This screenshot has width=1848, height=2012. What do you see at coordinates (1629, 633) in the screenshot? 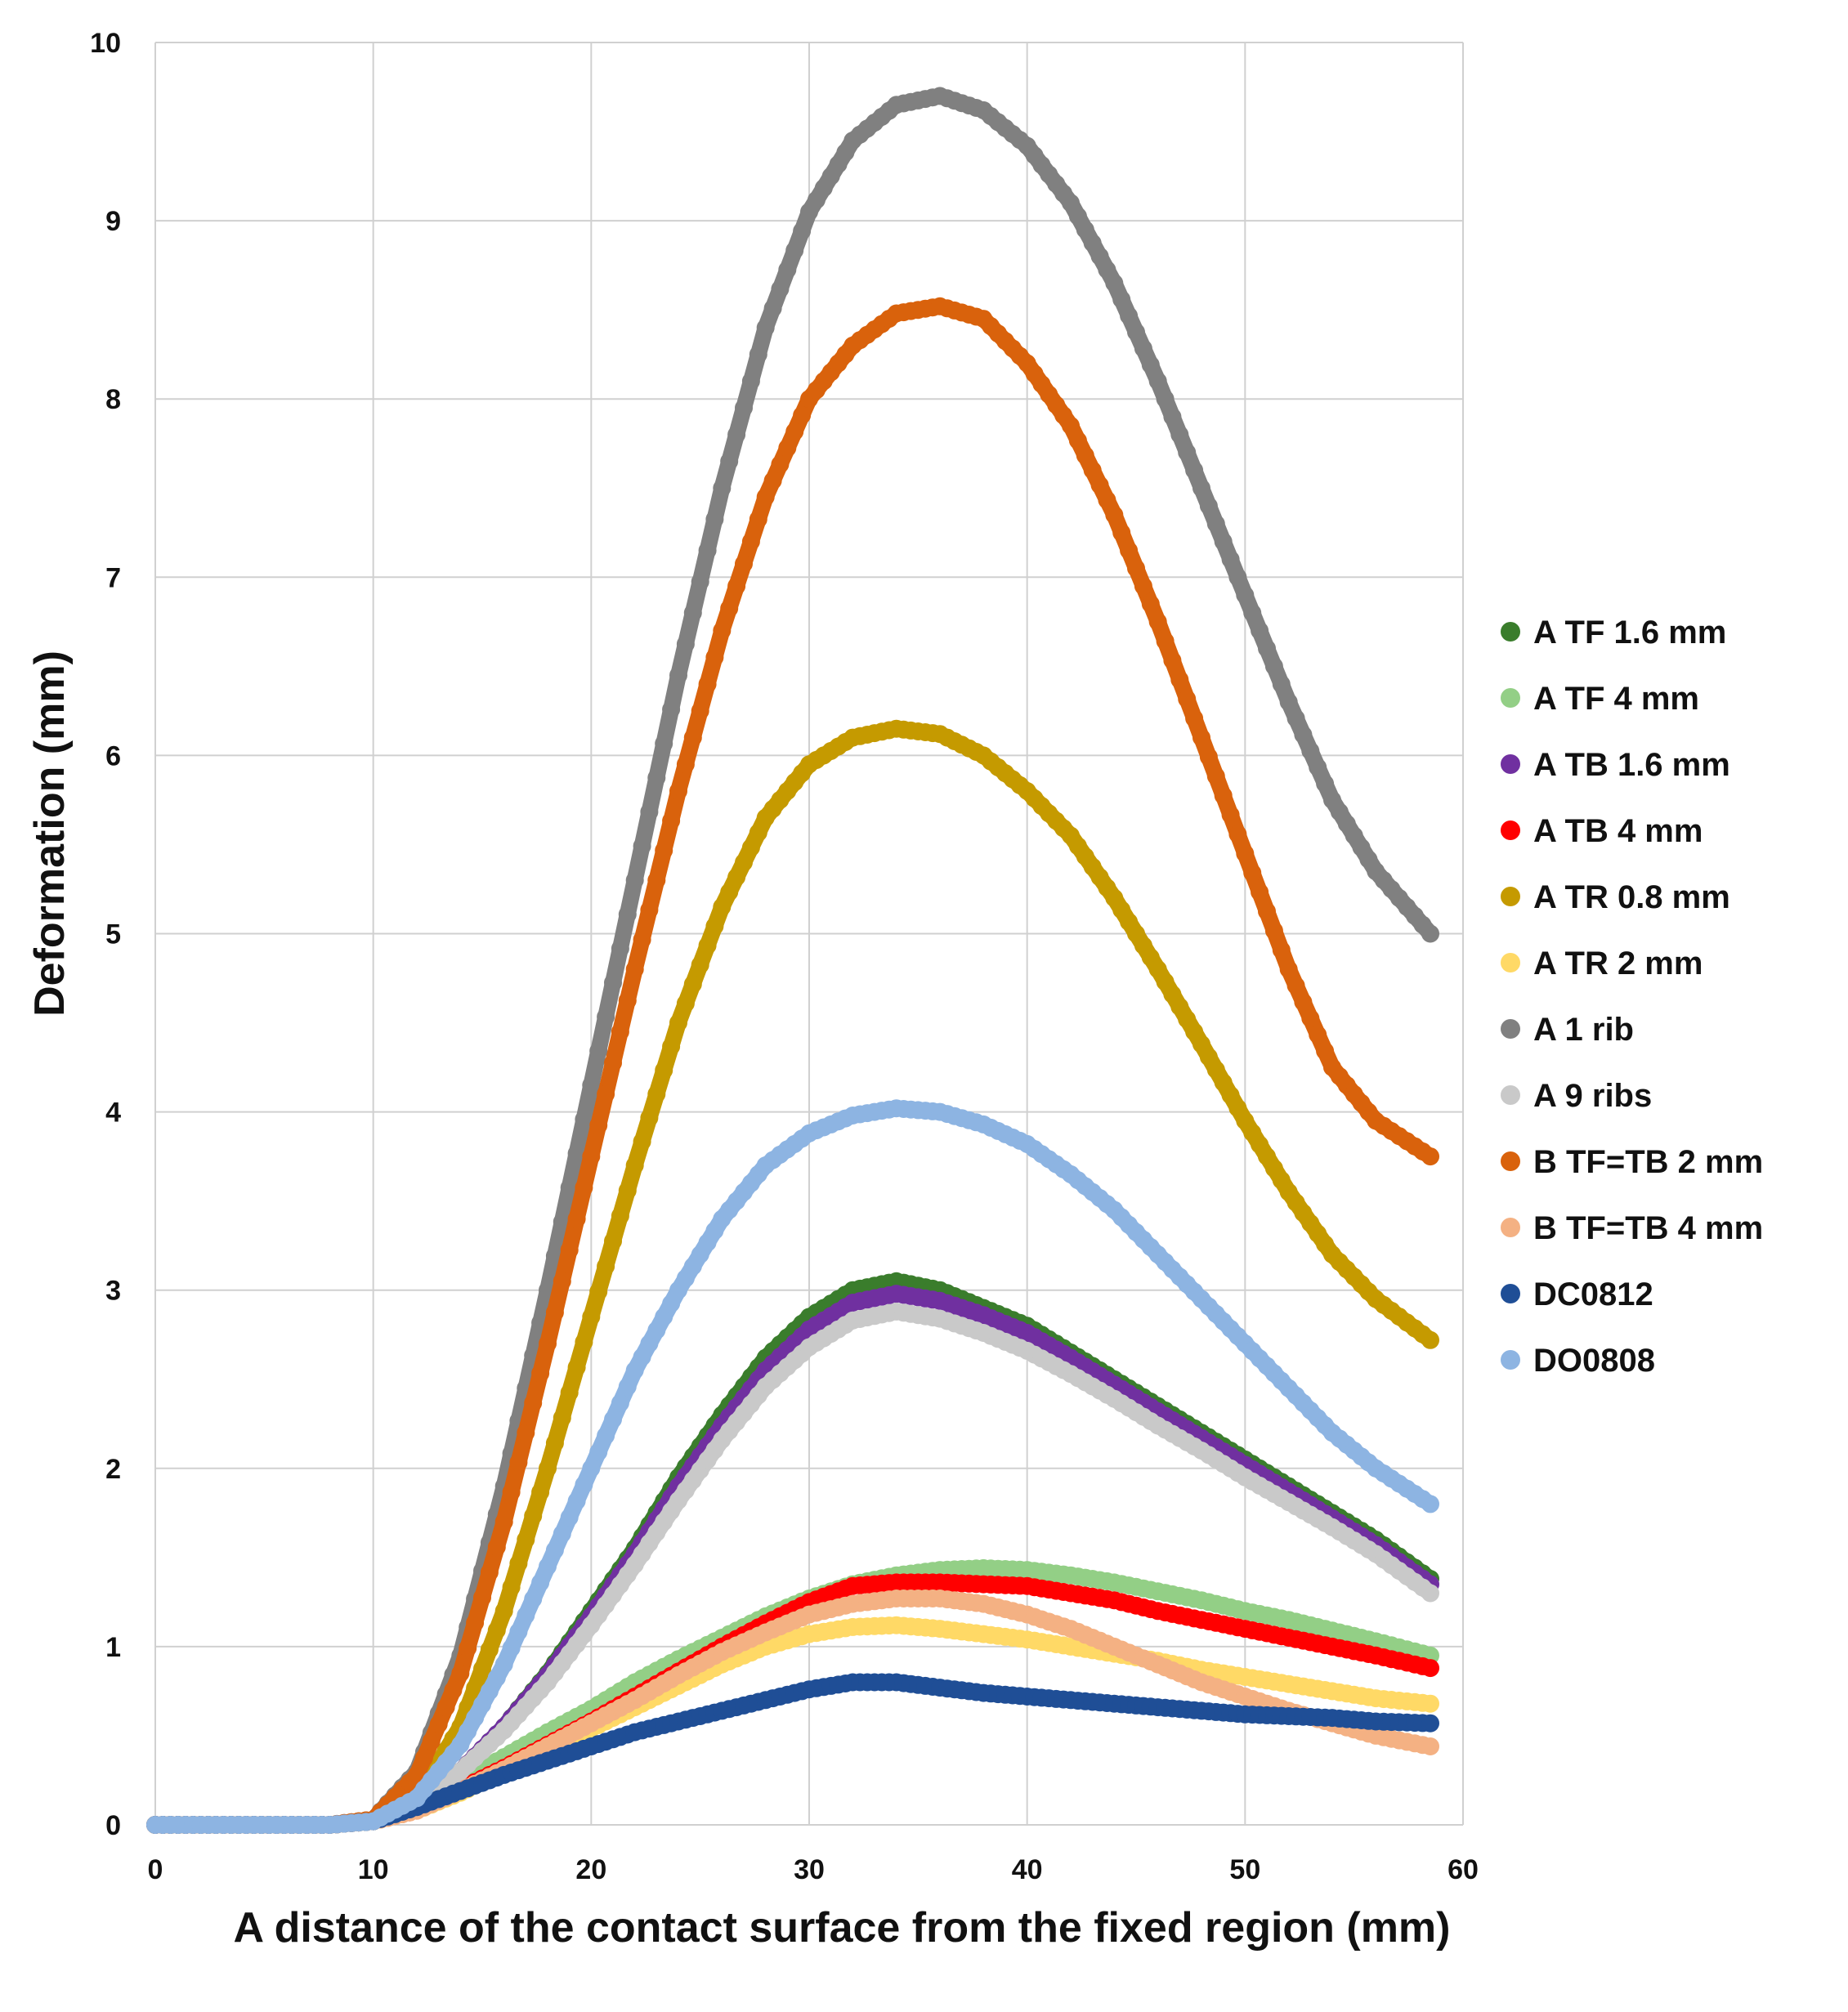
I see `legend-label: A TF 1.6 mm` at bounding box center [1629, 633].